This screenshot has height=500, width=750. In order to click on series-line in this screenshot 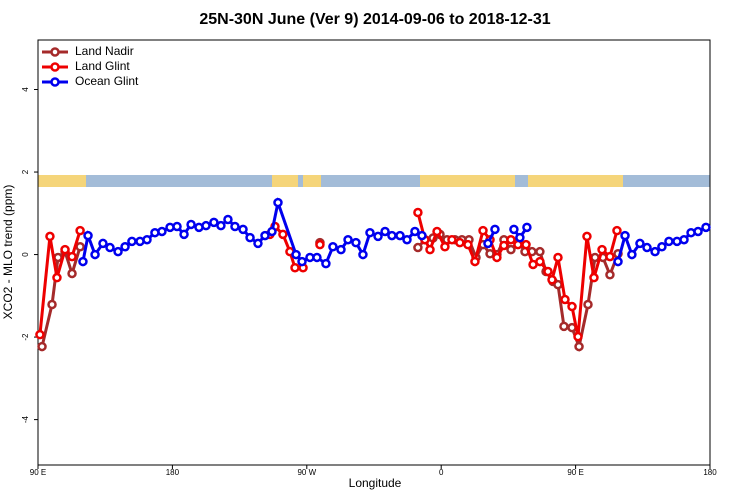, I will do `click(60, 282)`.